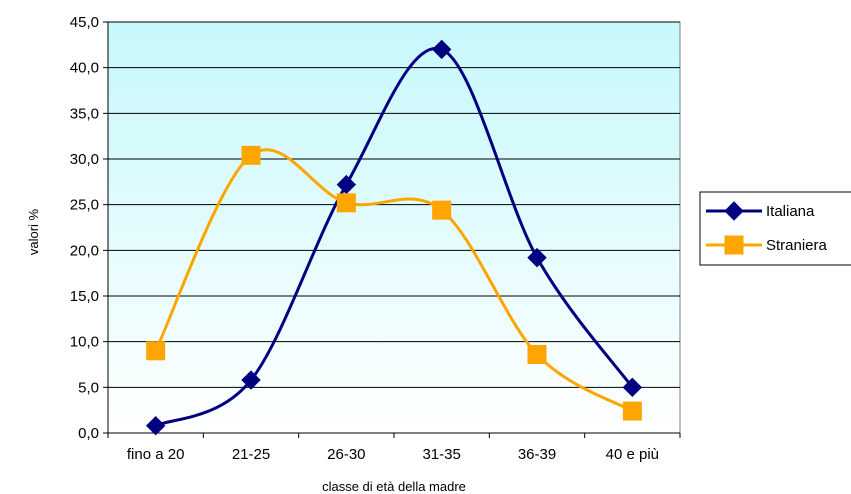  Describe the element at coordinates (84, 228) in the screenshot. I see `y-axis-ticks: 0,0 5,0 10,0 15,0 20,0 25,0 30,0 35,0 40,0 45,0` at that location.